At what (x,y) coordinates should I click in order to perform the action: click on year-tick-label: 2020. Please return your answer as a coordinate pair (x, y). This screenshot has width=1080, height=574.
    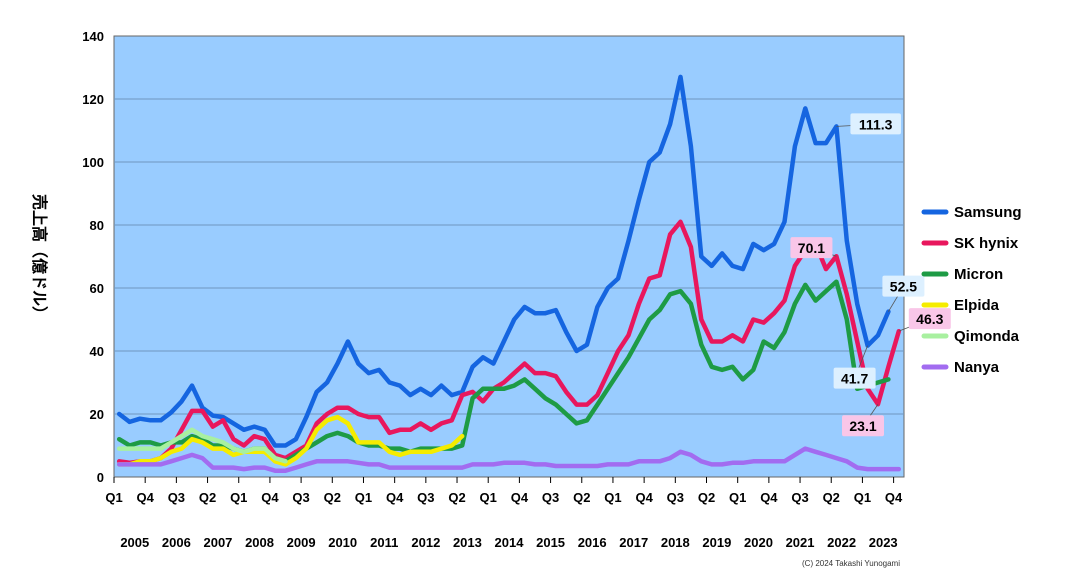
    Looking at the image, I should click on (758, 542).